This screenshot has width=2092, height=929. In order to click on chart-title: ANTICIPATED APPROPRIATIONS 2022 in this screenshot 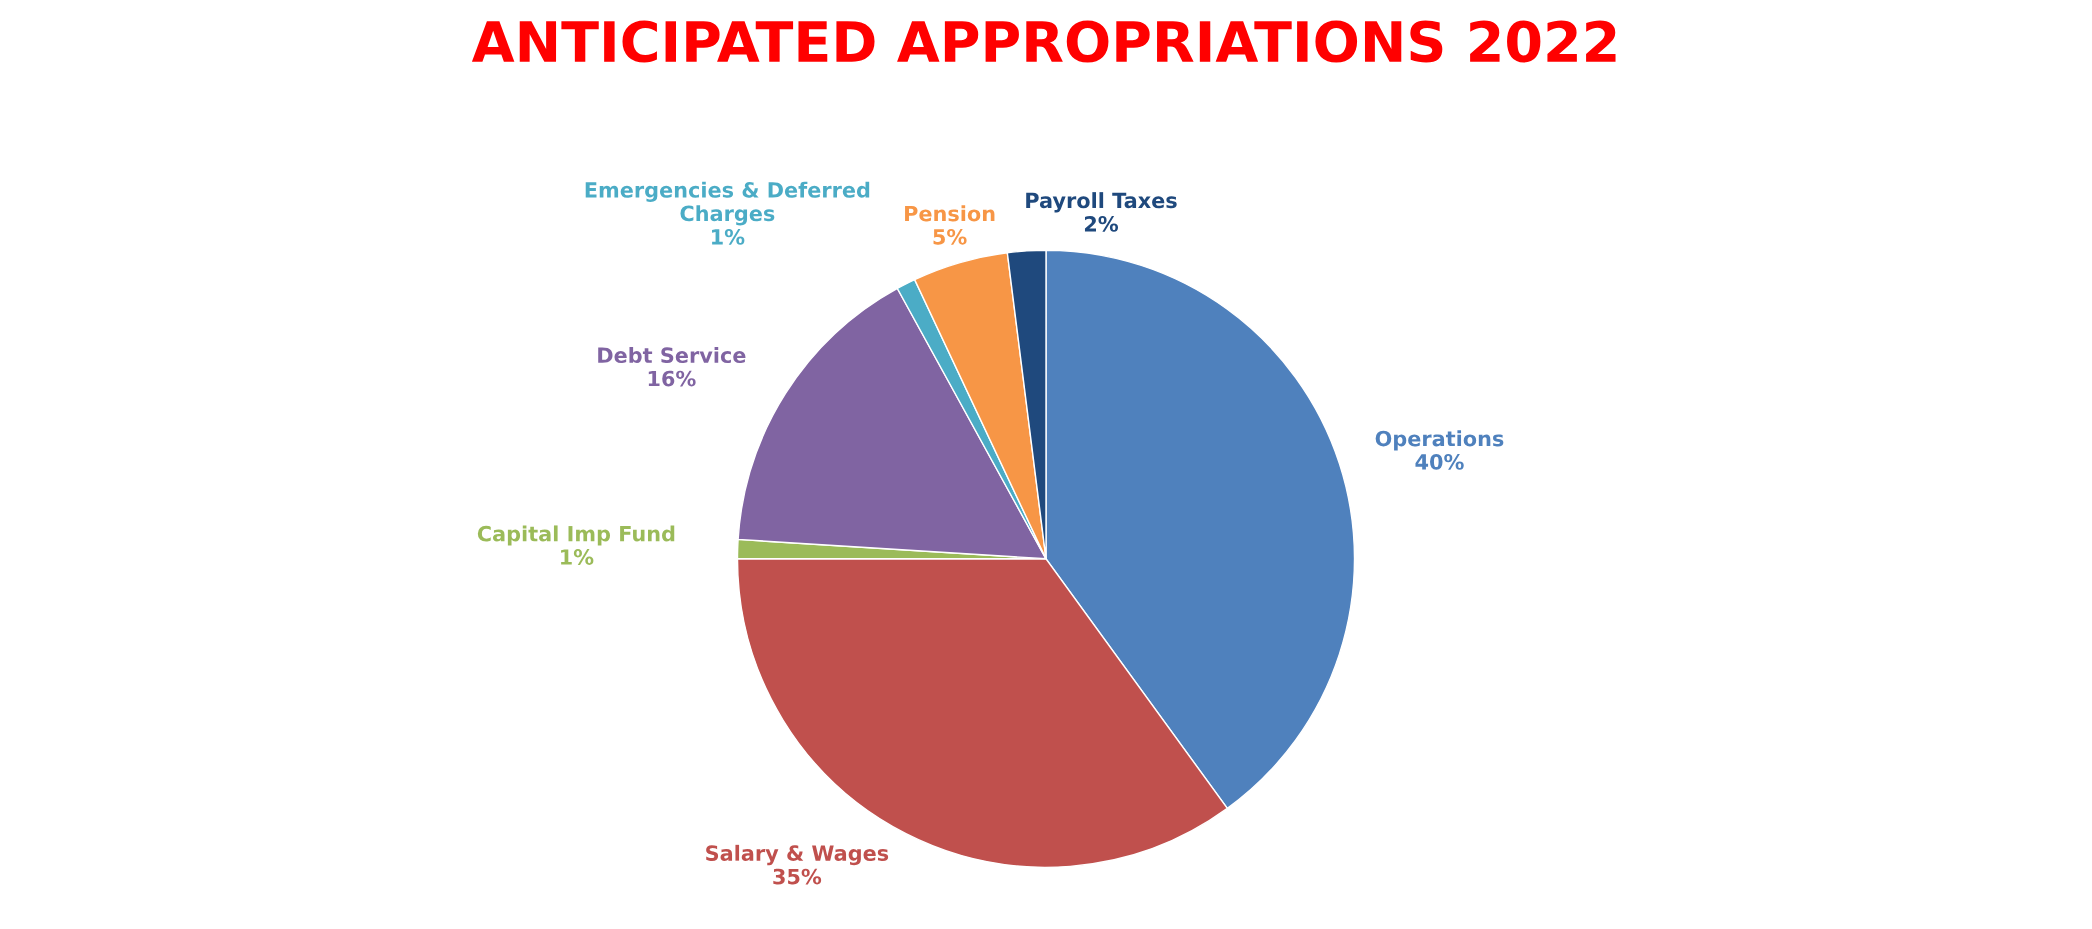, I will do `click(1043, 41)`.